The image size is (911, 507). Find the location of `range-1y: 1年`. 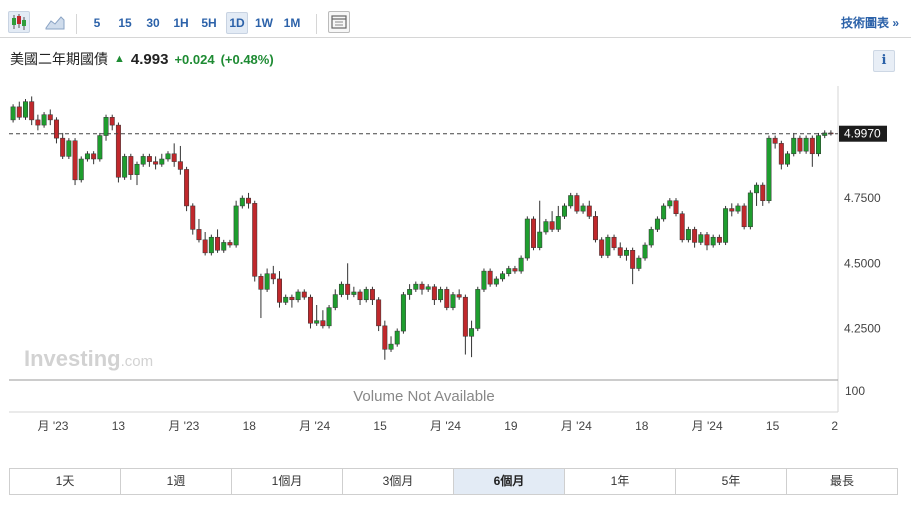

range-1y: 1年 is located at coordinates (620, 481).